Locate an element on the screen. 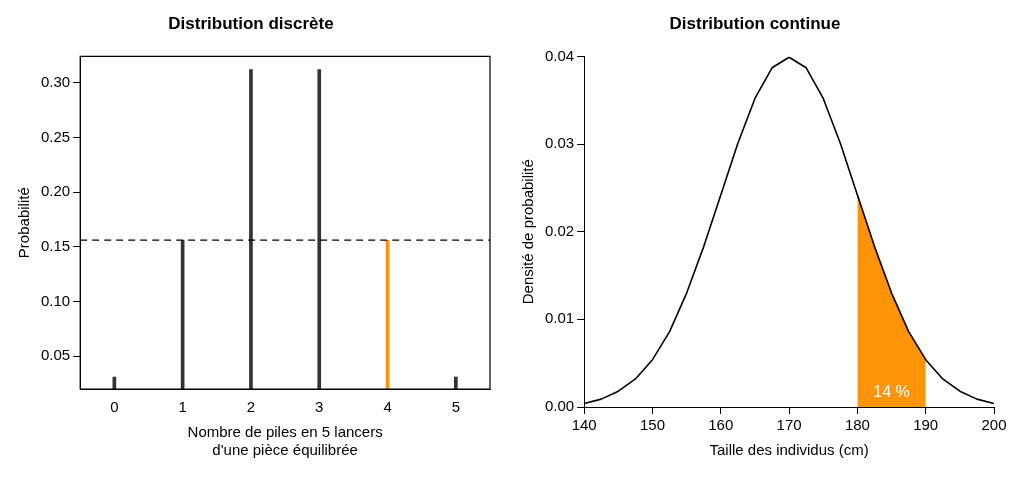 This screenshot has width=1021, height=479. x-tick-label: 140 is located at coordinates (584, 425).